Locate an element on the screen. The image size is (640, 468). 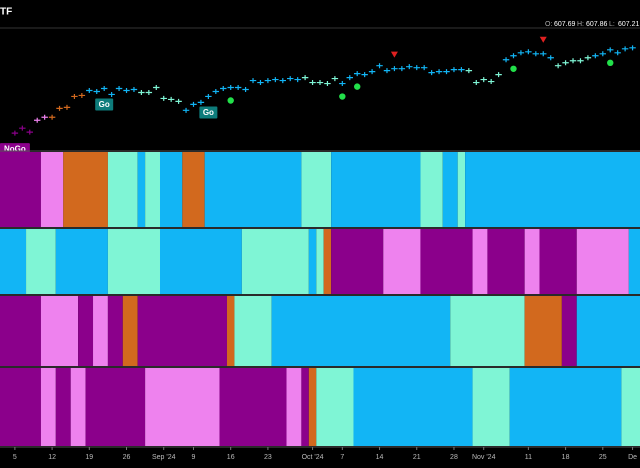
x-tick-label: 26 is located at coordinates (127, 457).